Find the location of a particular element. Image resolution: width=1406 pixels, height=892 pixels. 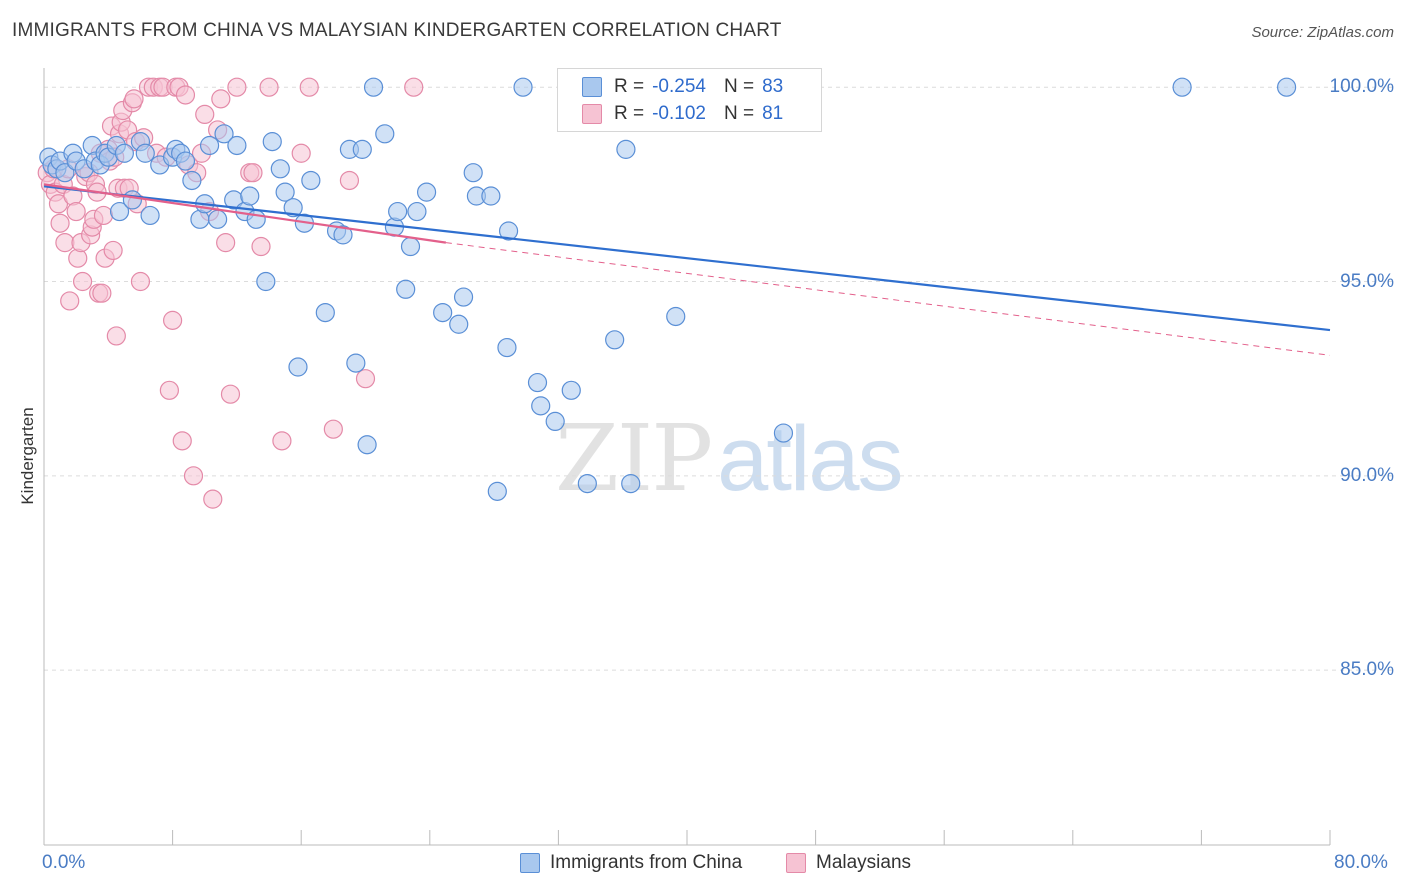

legend-n-value-china: 83 is located at coordinates (773, 86).